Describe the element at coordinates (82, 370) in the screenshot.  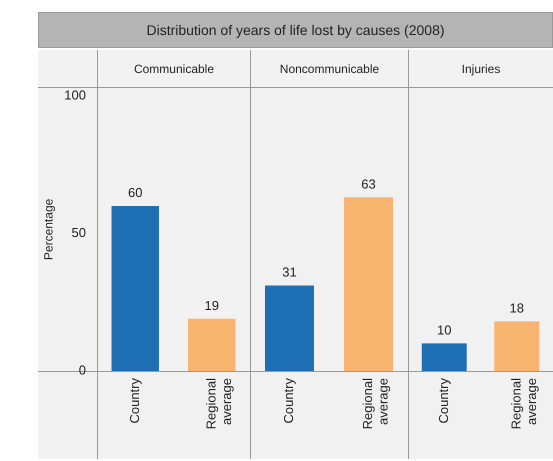
I see `y-tick-label: 0` at that location.